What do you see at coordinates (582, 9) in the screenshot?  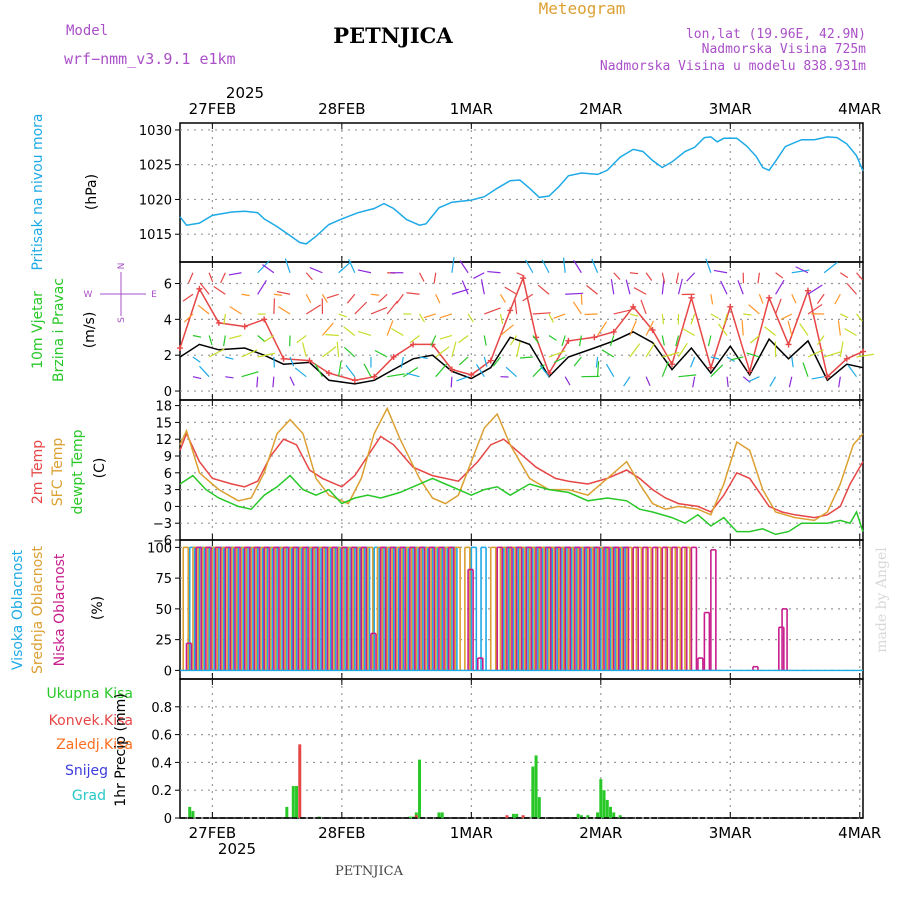 I see `meteogram-title: Meteogram` at bounding box center [582, 9].